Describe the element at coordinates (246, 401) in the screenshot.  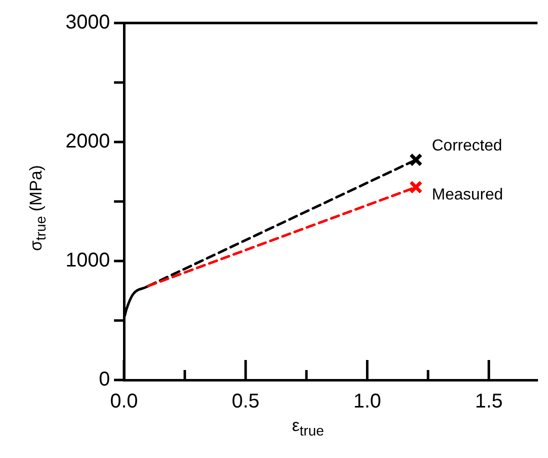
I see `x-tick-label: 0.5` at that location.